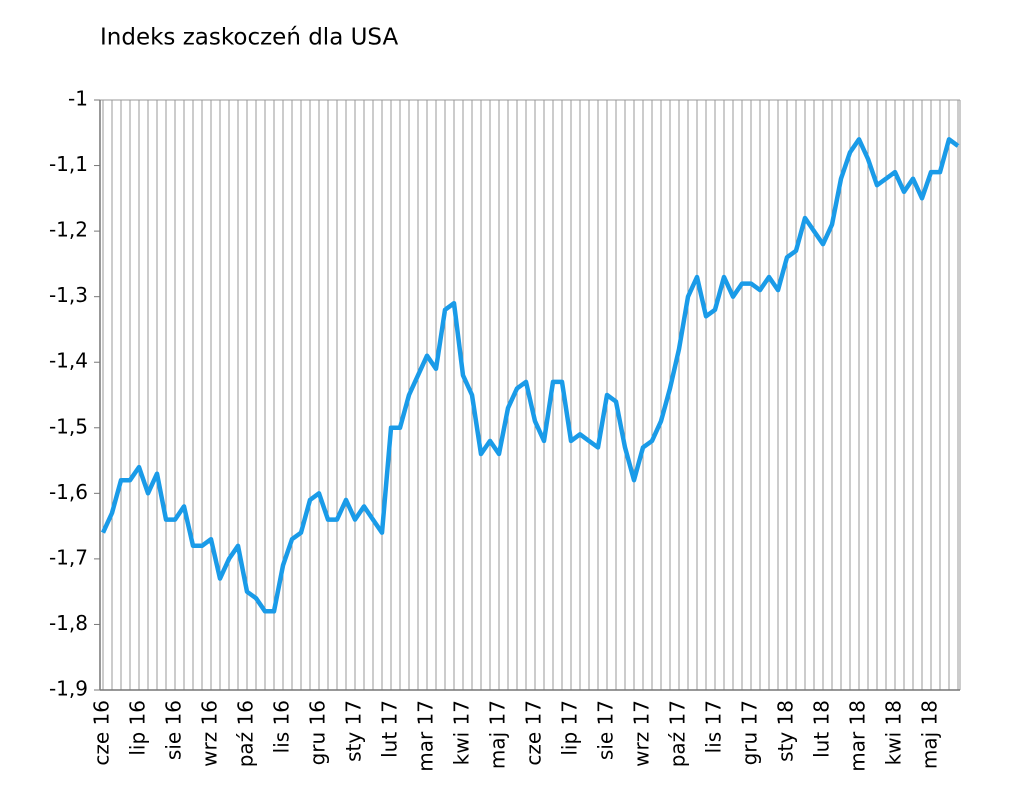 This screenshot has width=1024, height=794. What do you see at coordinates (894, 732) in the screenshot?
I see `x-tick-label: kwi 18` at bounding box center [894, 732].